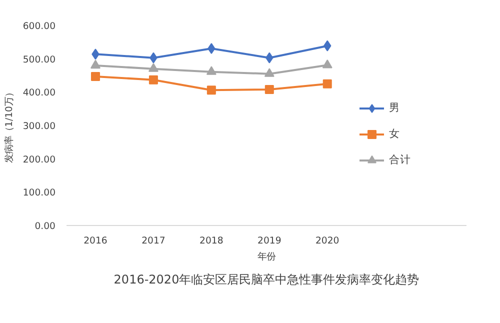 This screenshot has height=323, width=500. What do you see at coordinates (328, 241) in the screenshot?
I see `x-tick-label: 2020` at bounding box center [328, 241].